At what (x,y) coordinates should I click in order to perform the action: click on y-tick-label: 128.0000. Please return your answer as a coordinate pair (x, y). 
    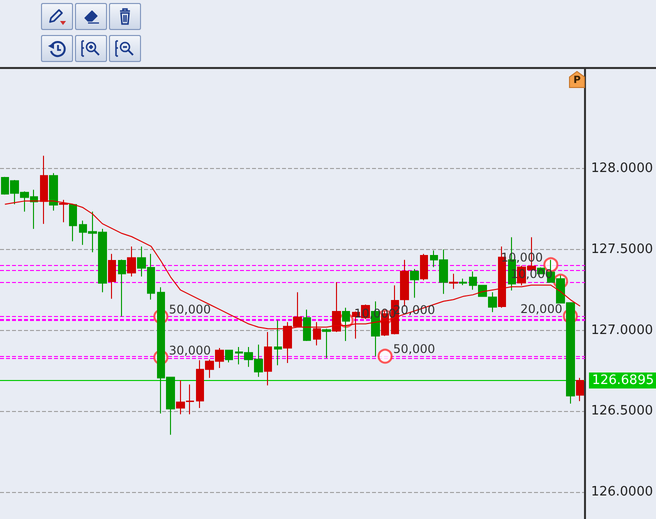
    Looking at the image, I should click on (621, 168).